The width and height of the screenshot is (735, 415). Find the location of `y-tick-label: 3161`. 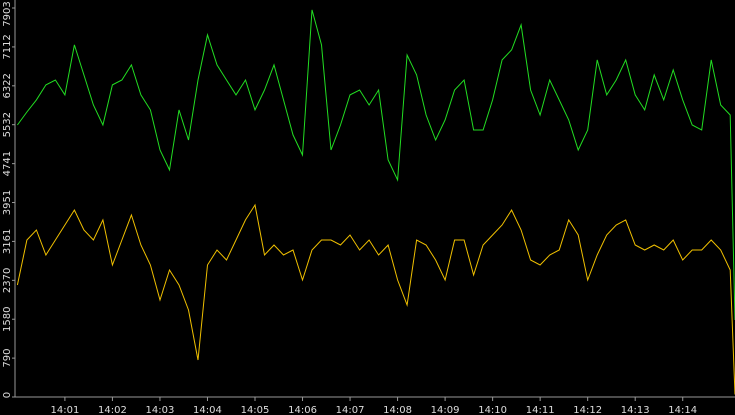

y-tick-label: 3161 is located at coordinates (7, 241).